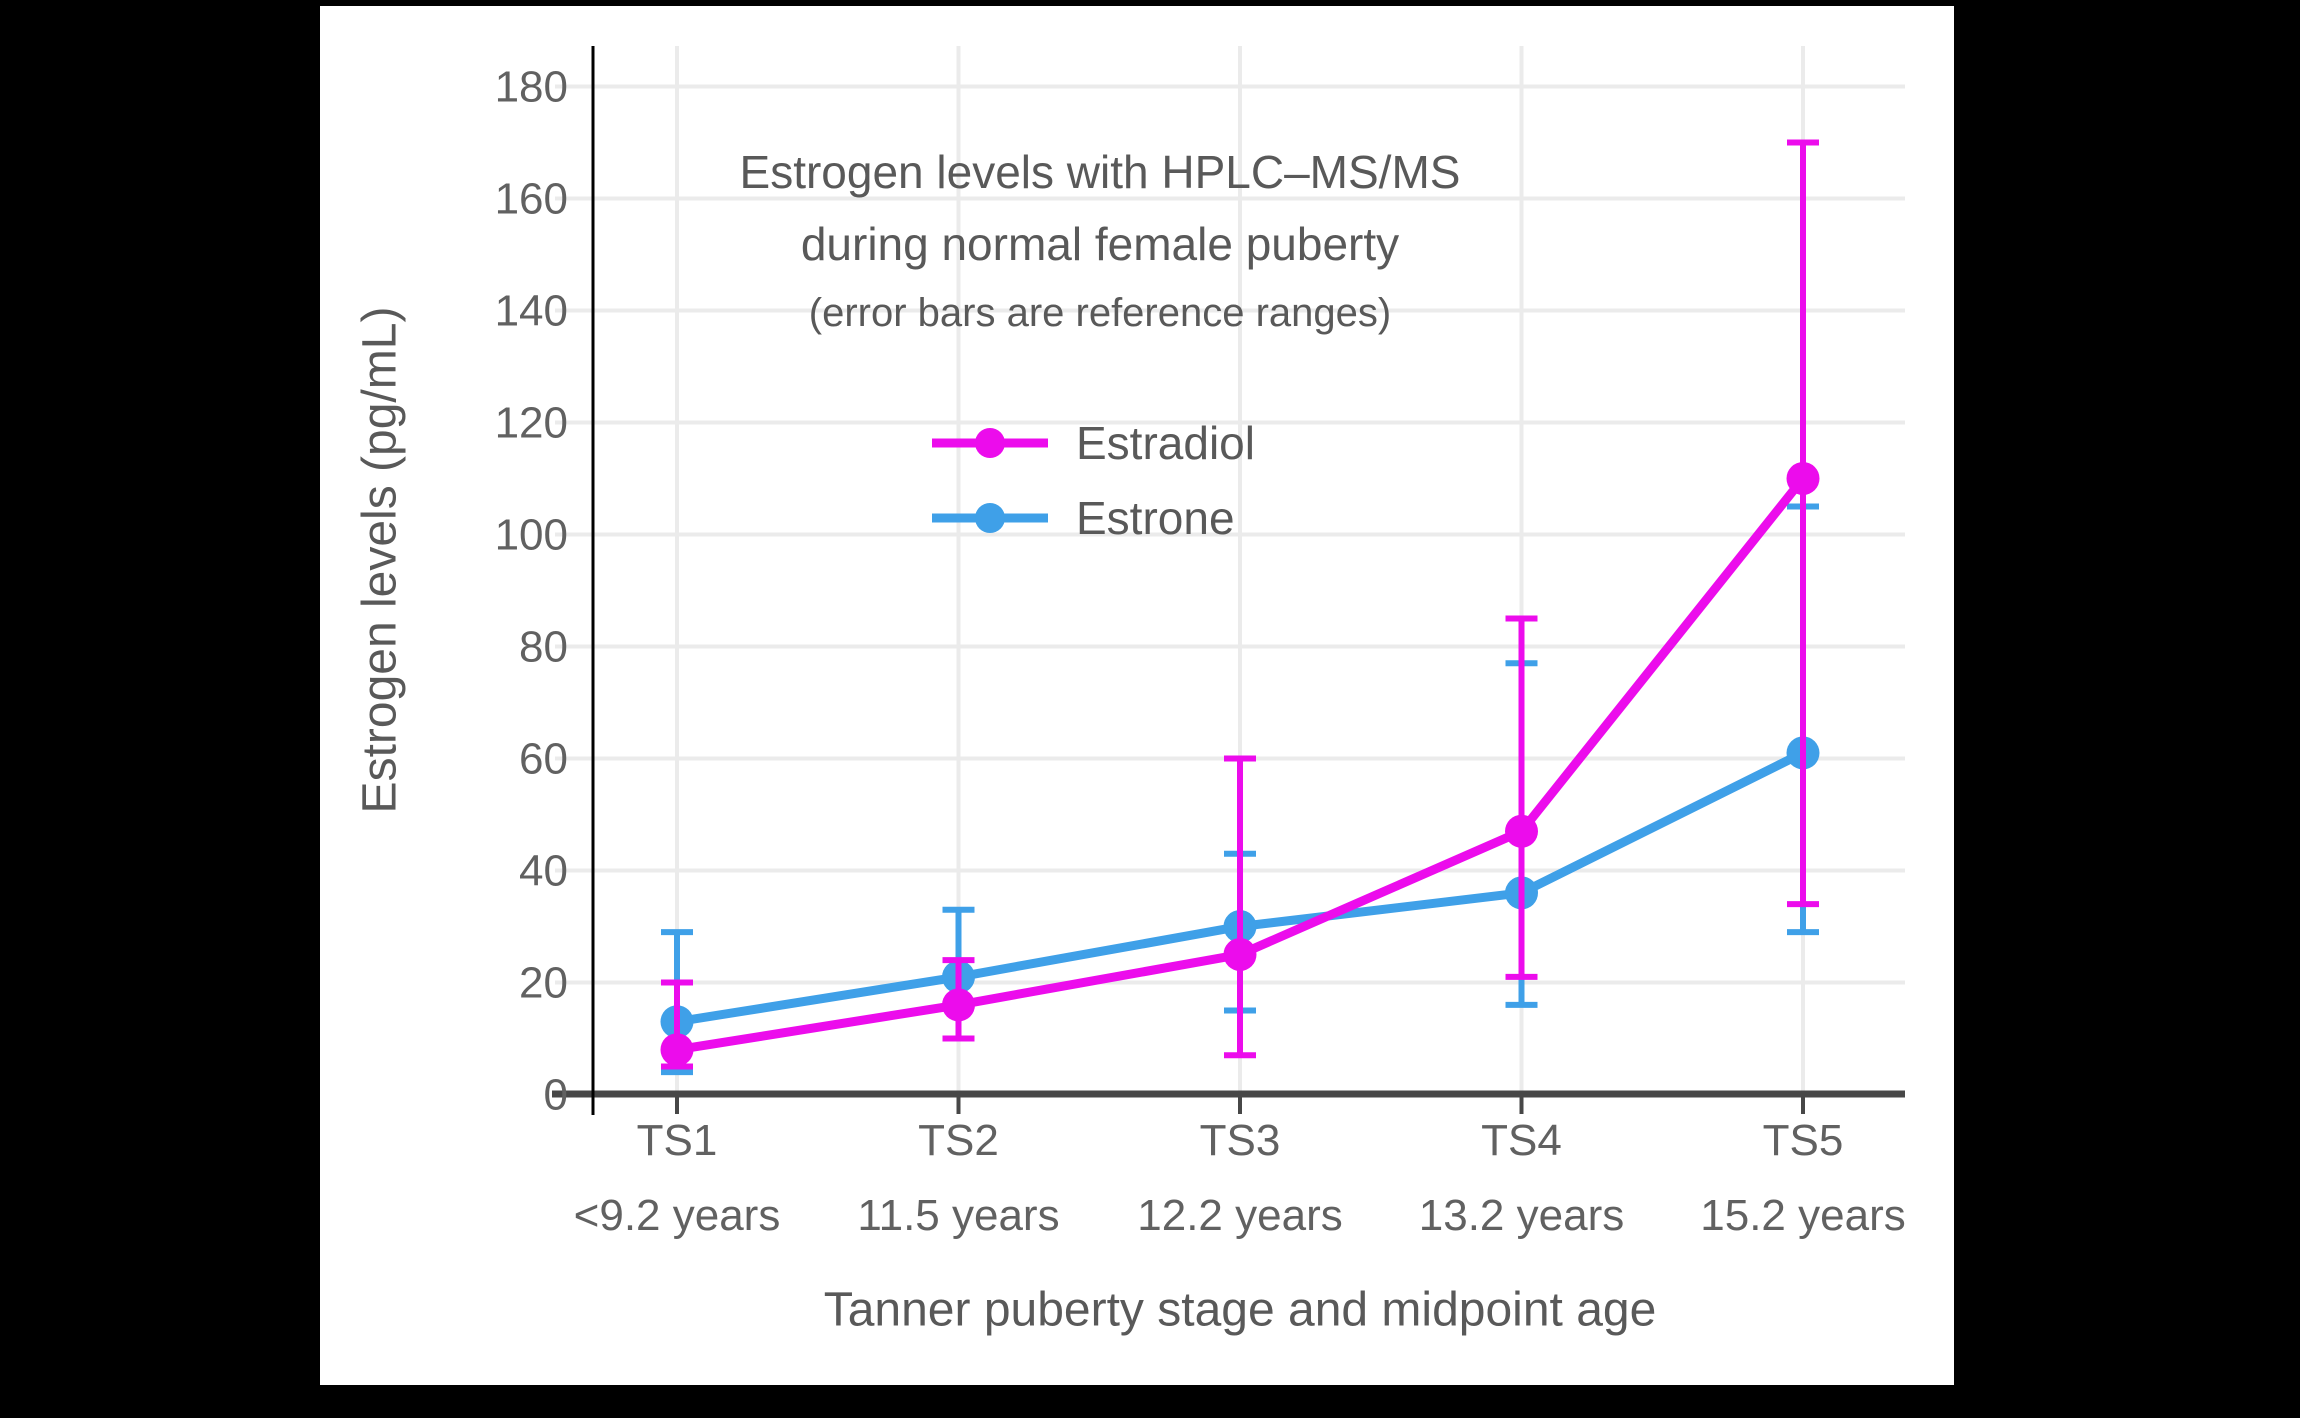 This screenshot has width=2300, height=1418. I want to click on y-tick-label: 100, so click(531, 535).